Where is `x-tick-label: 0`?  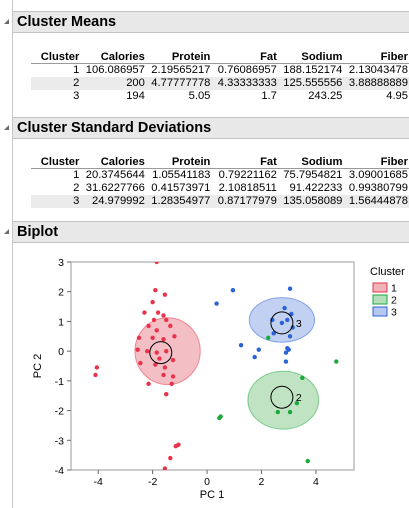
x-tick-label: 0 is located at coordinates (207, 482).